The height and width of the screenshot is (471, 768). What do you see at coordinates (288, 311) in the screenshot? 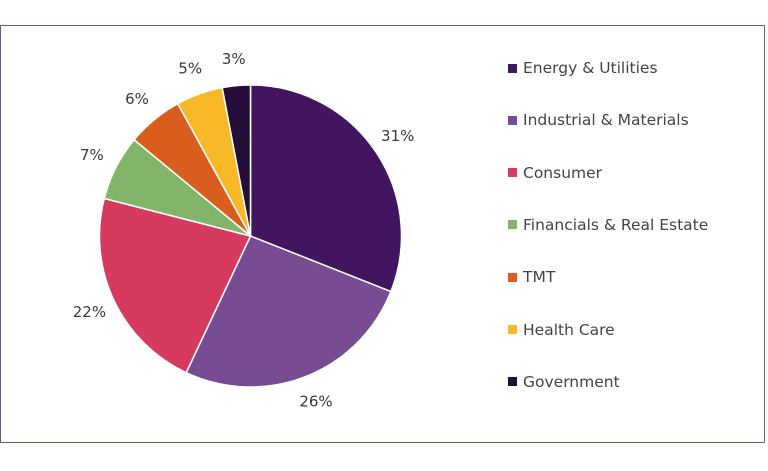
I see `pie-slice-industrial-materials` at bounding box center [288, 311].